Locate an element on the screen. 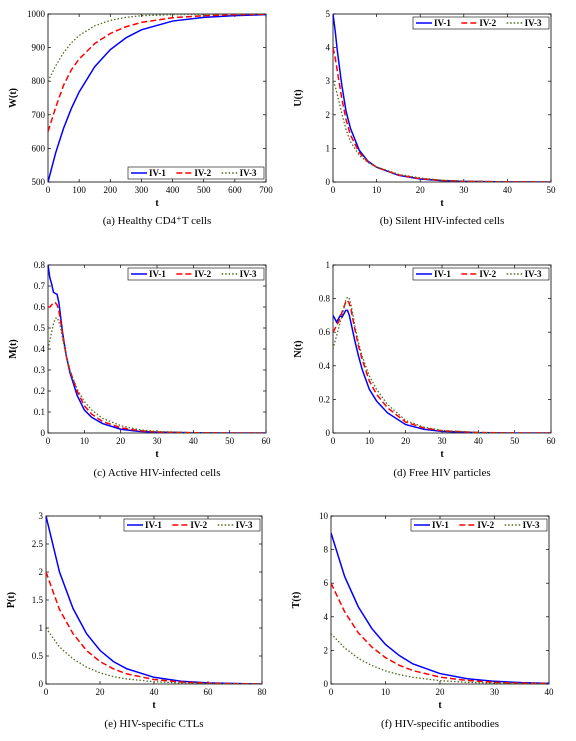 Image resolution: width=576 pixels, height=741 pixels. x-tick-label: 400 is located at coordinates (173, 190).